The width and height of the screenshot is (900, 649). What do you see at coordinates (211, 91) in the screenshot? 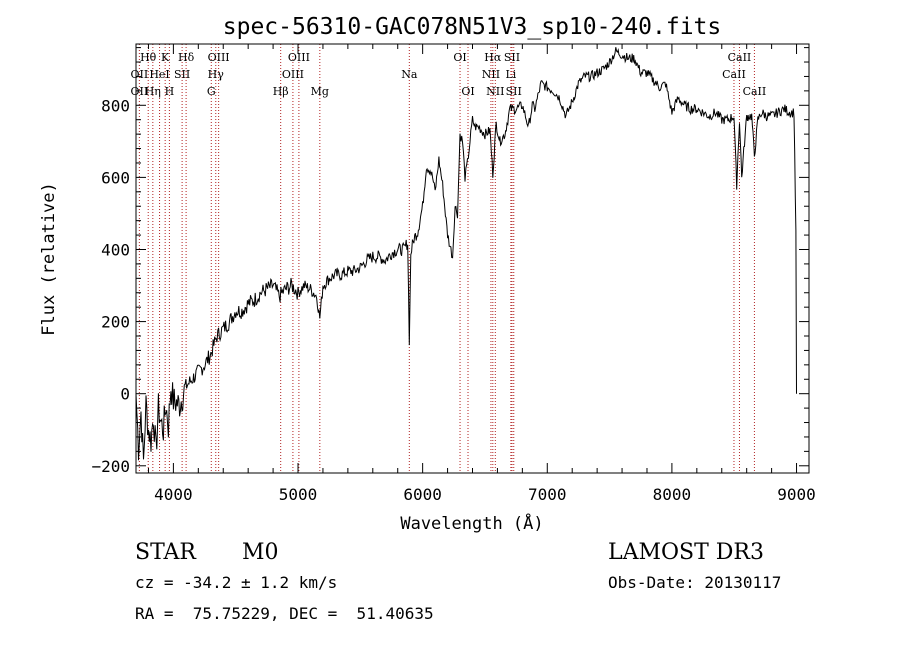
I see `line-label: G` at bounding box center [211, 91].